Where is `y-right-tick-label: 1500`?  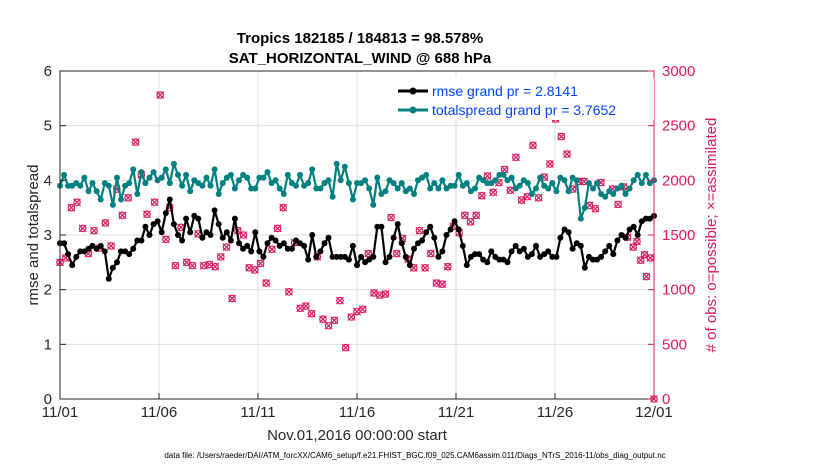 y-right-tick-label: 1500 is located at coordinates (678, 235).